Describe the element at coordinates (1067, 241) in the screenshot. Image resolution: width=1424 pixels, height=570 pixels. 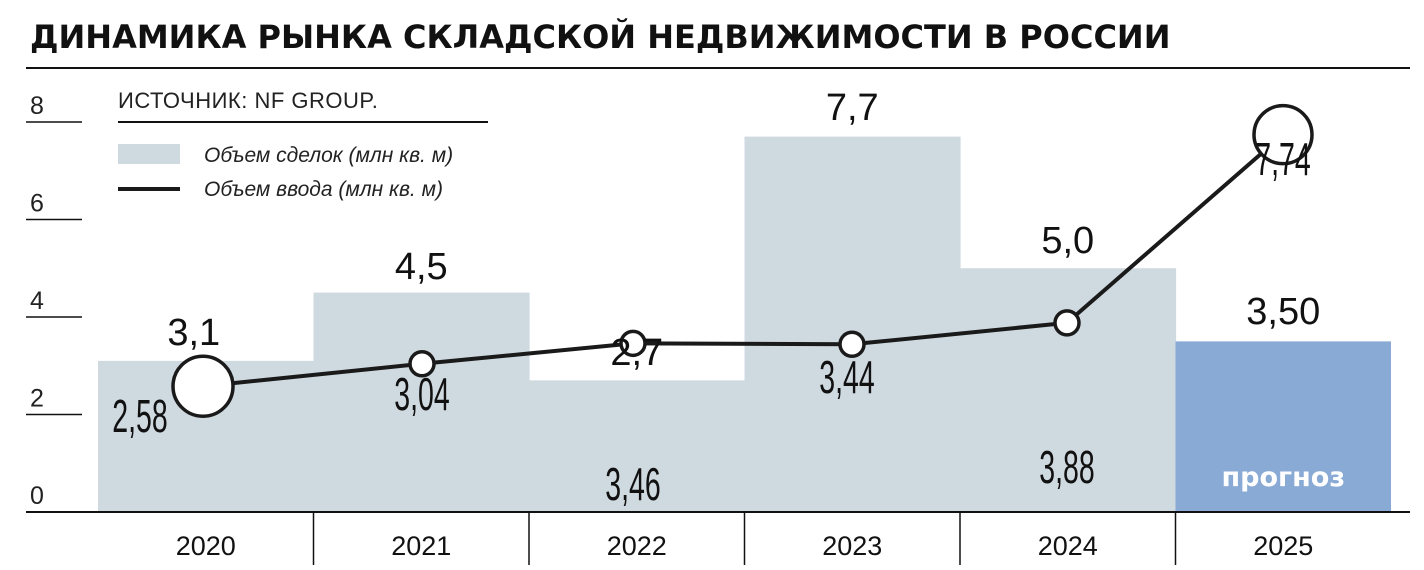
I see `bar-value-label-2024: 5,0` at that location.